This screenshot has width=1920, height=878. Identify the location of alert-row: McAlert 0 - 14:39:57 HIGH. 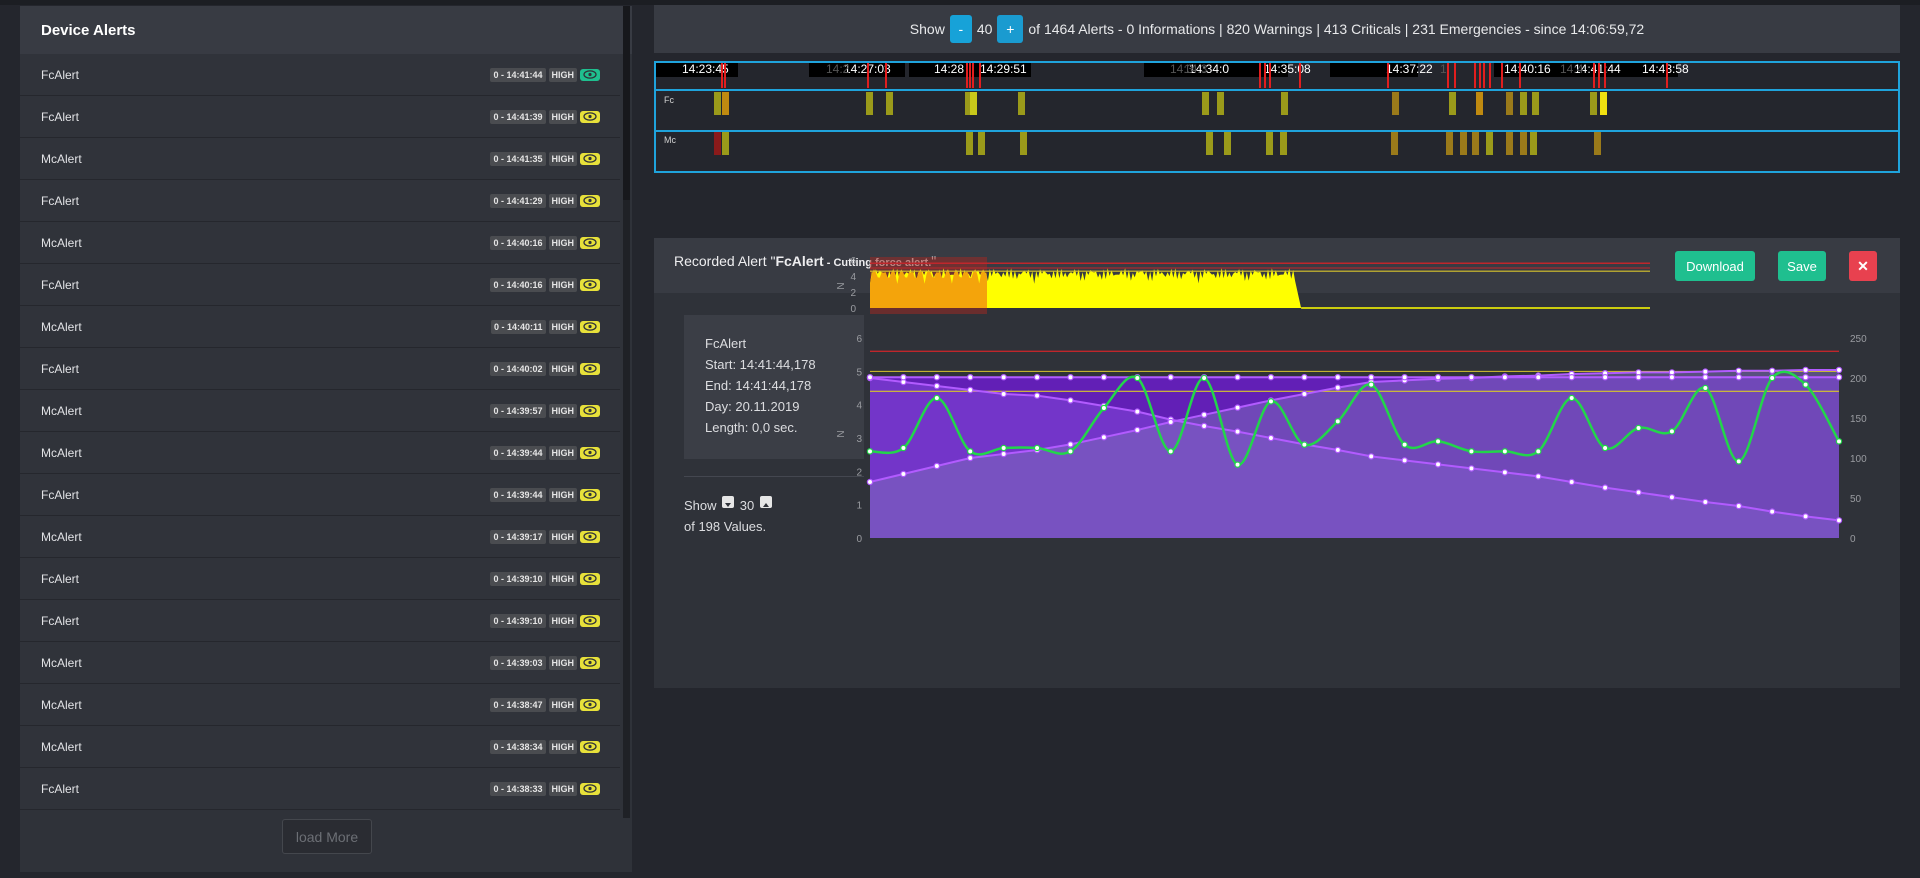
(320, 411).